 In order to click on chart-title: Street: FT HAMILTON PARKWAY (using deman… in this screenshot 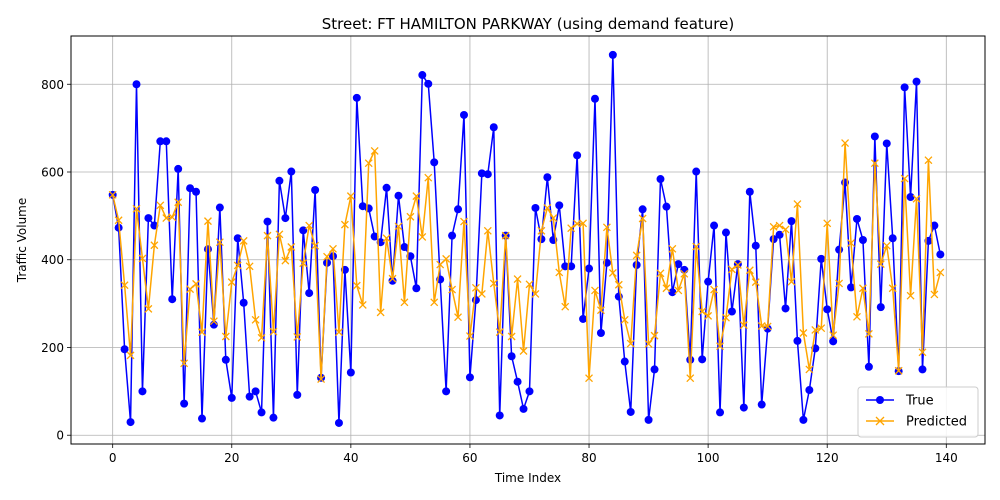, I will do `click(528, 24)`.